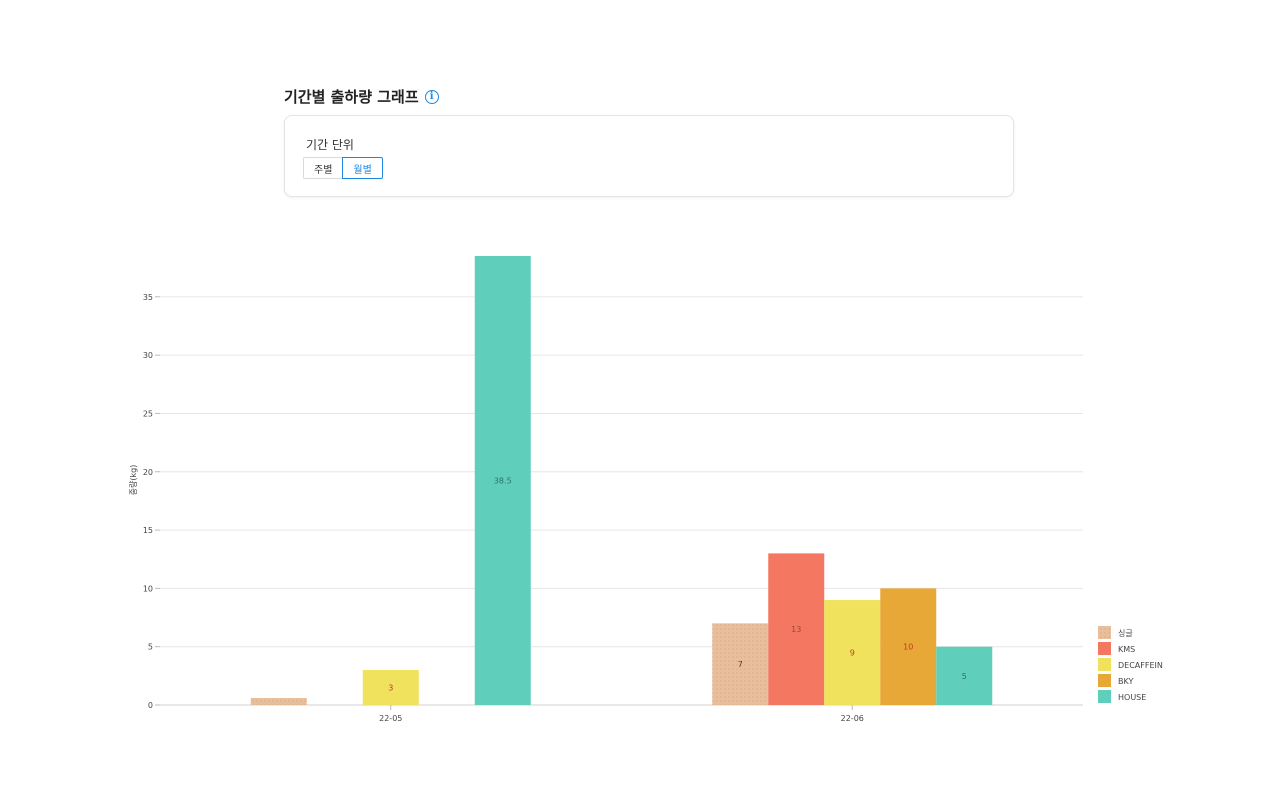  I want to click on y-tick-label: 5, so click(150, 647).